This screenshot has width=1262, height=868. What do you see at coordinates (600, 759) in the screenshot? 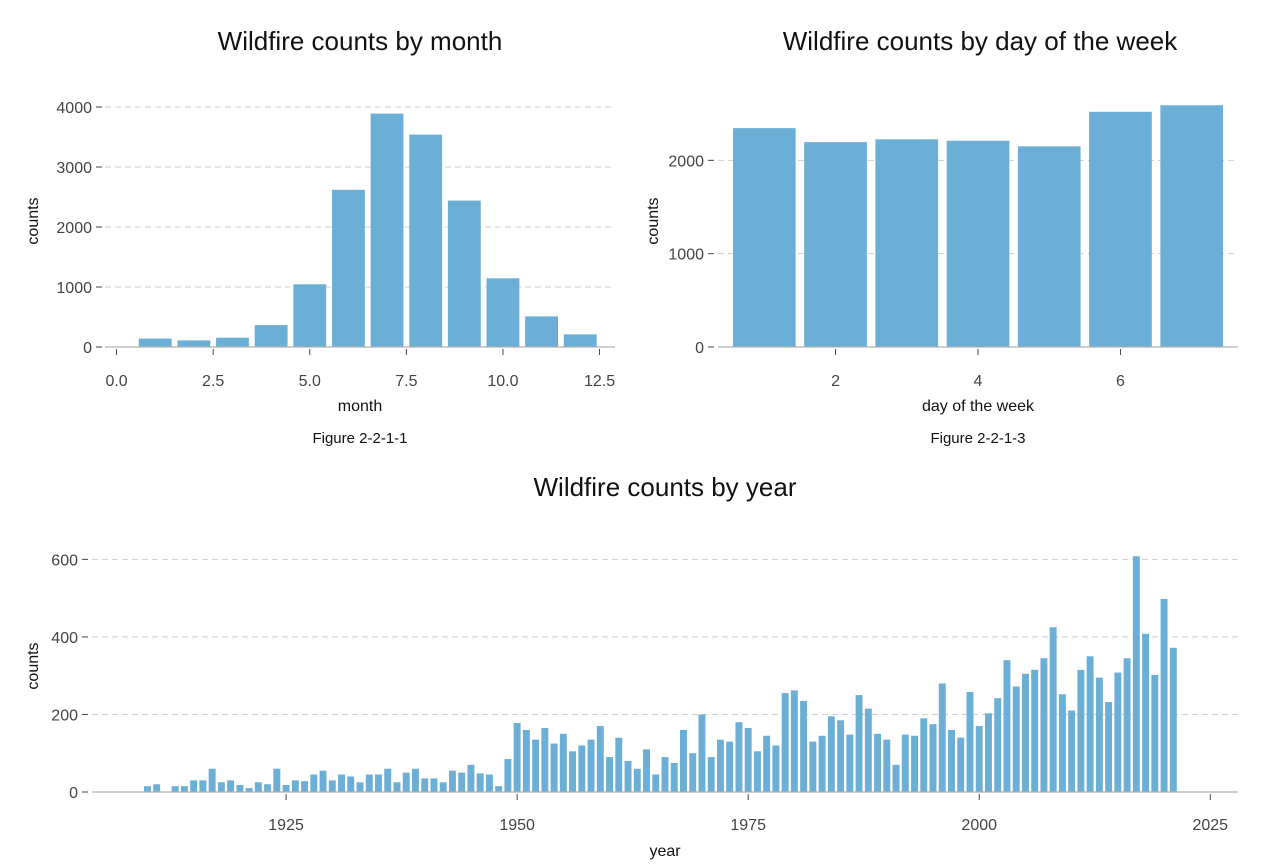
I see `bar-year-1959` at bounding box center [600, 759].